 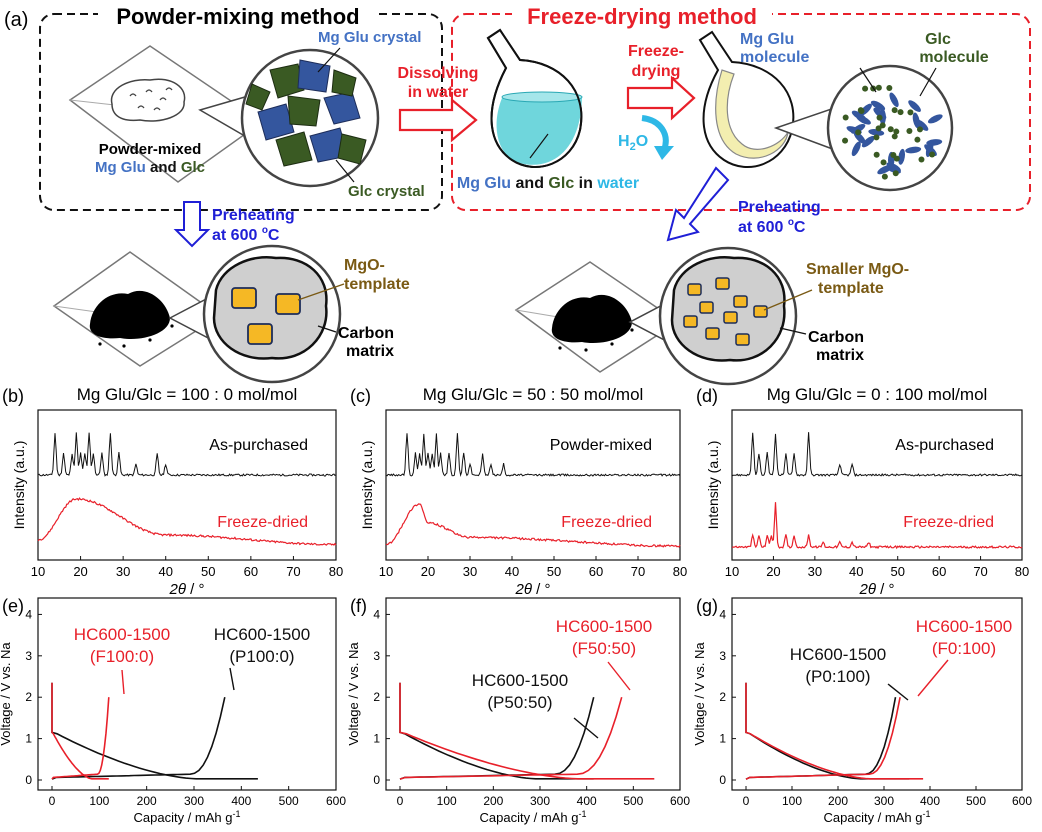 I want to click on carbon-matrix-left, so click(x=270, y=308).